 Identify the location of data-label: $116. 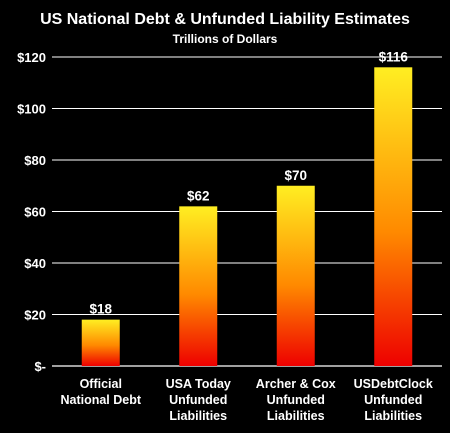
(394, 56).